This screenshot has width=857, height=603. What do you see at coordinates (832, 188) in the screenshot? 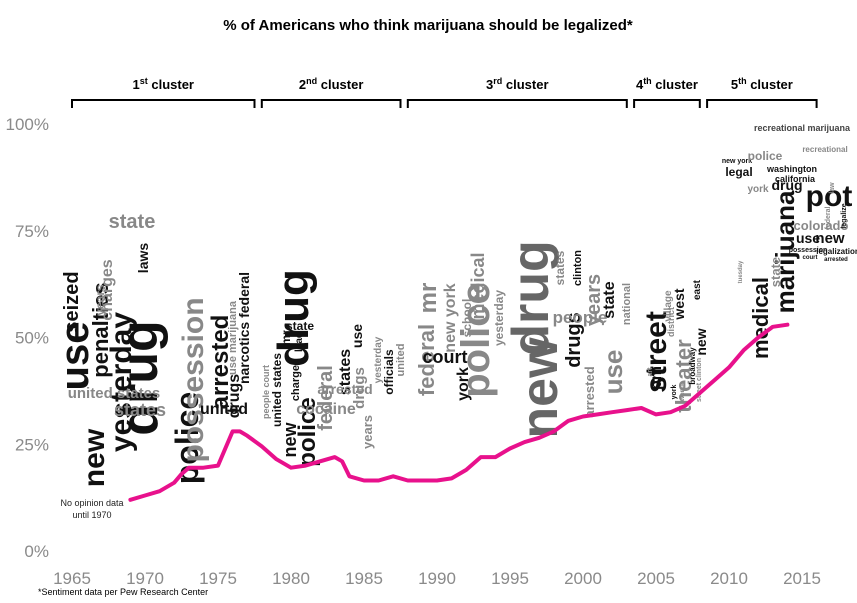
I see `word-cloud-word: law` at bounding box center [832, 188].